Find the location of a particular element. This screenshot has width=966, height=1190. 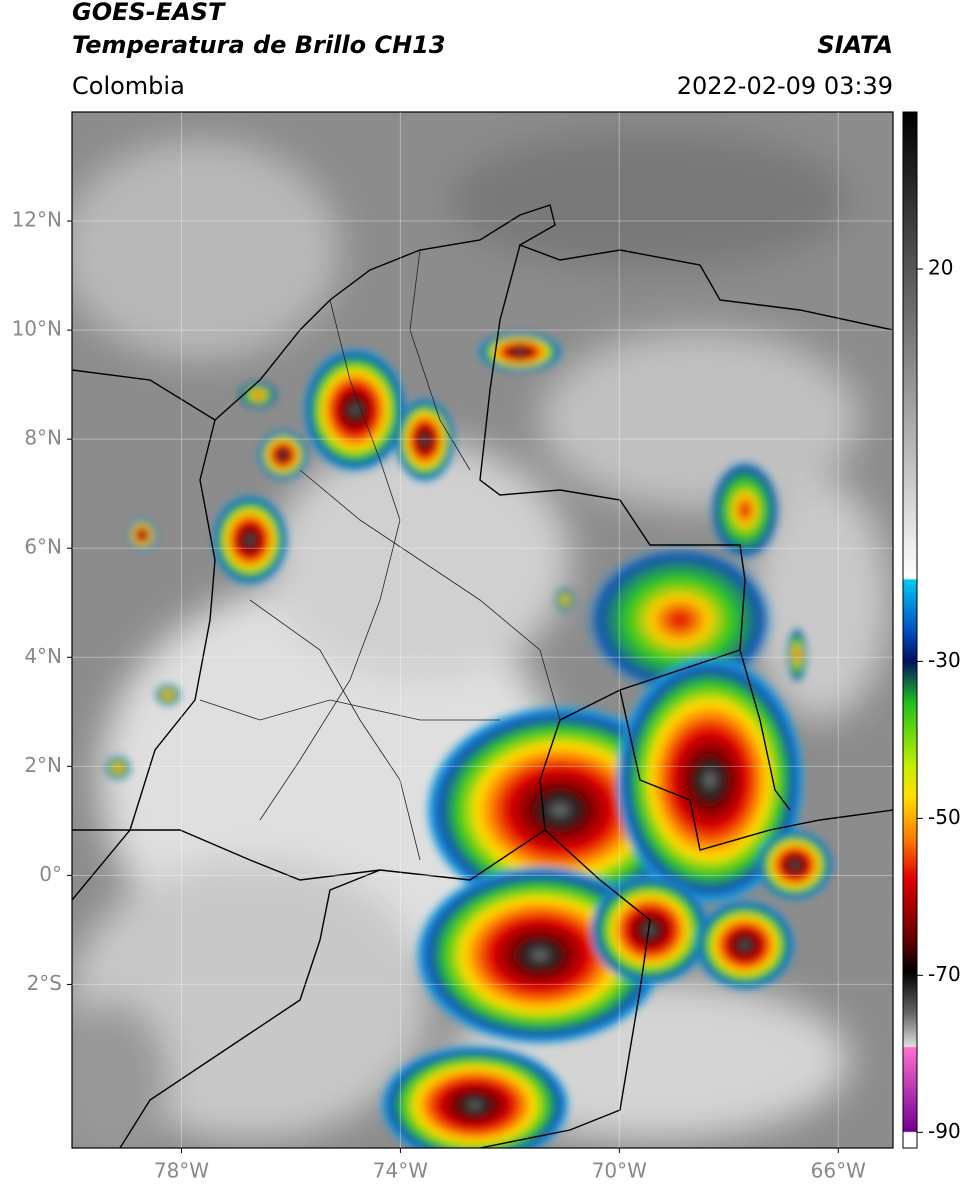

y-tick-label: 6°N is located at coordinates (43, 547).